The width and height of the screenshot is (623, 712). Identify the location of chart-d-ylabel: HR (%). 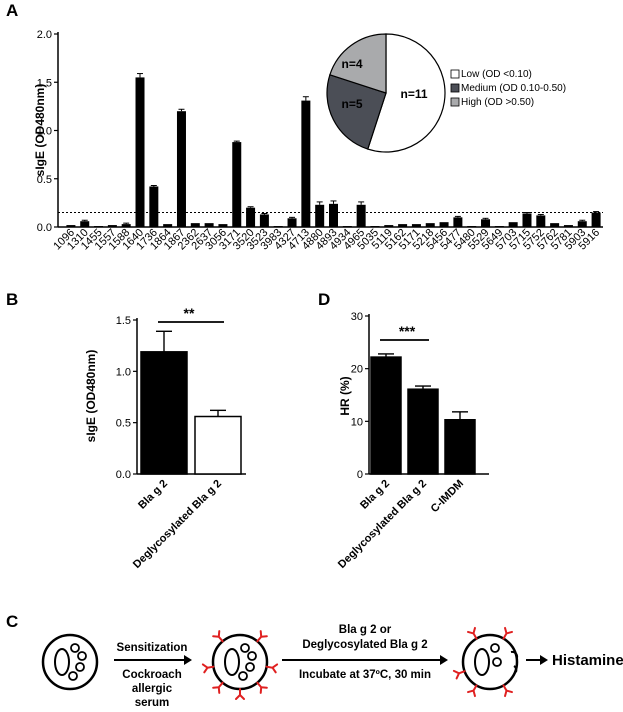
(345, 395).